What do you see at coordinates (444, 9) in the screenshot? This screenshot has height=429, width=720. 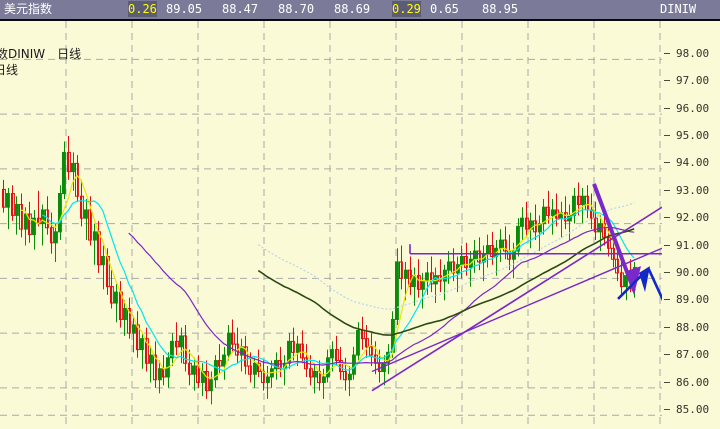 I see `change-absolute: 0.65` at bounding box center [444, 9].